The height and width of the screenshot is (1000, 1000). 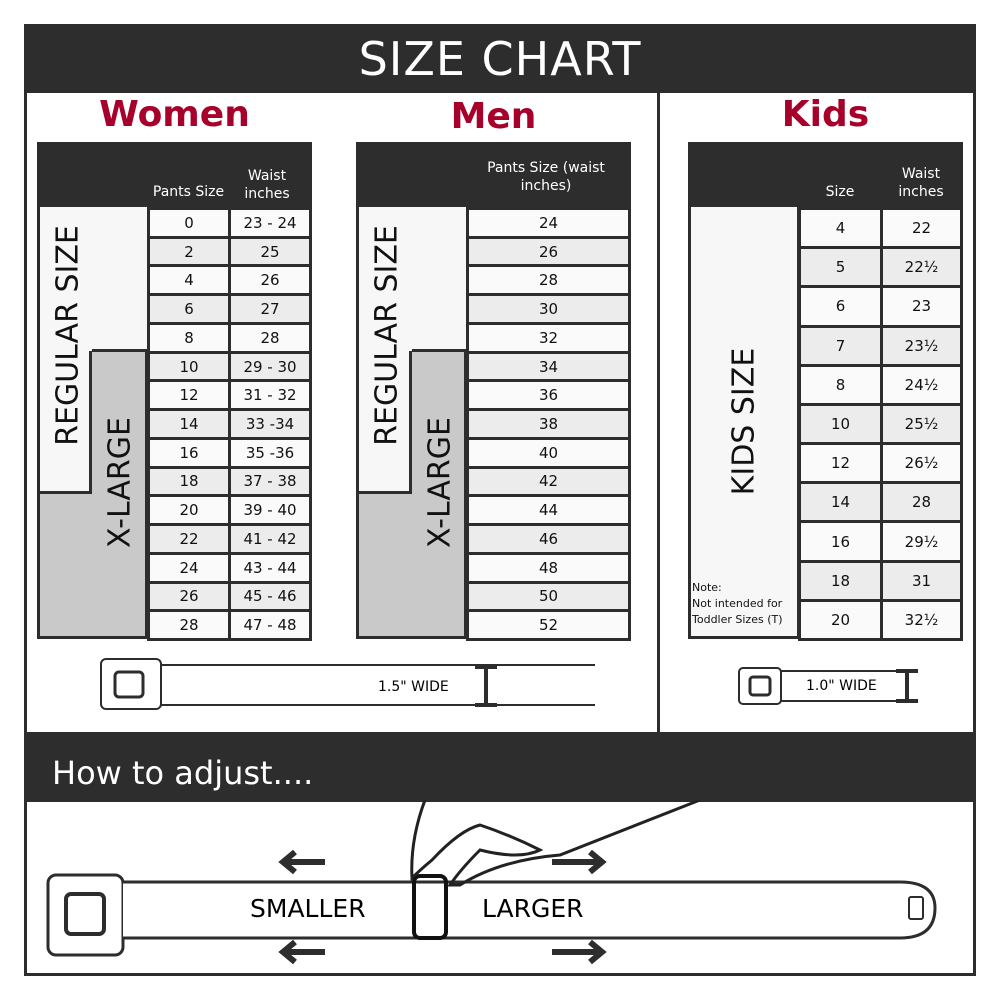 What do you see at coordinates (270, 625) in the screenshot?
I see `women-waist-cell: 47 - 48` at bounding box center [270, 625].